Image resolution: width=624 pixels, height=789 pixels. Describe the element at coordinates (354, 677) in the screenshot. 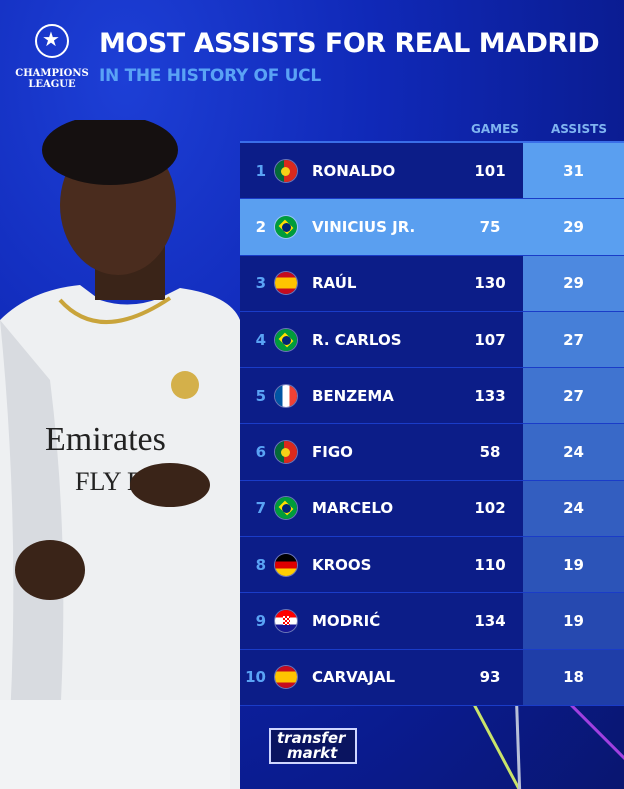

I see `player-name: CARVAJAL` at that location.